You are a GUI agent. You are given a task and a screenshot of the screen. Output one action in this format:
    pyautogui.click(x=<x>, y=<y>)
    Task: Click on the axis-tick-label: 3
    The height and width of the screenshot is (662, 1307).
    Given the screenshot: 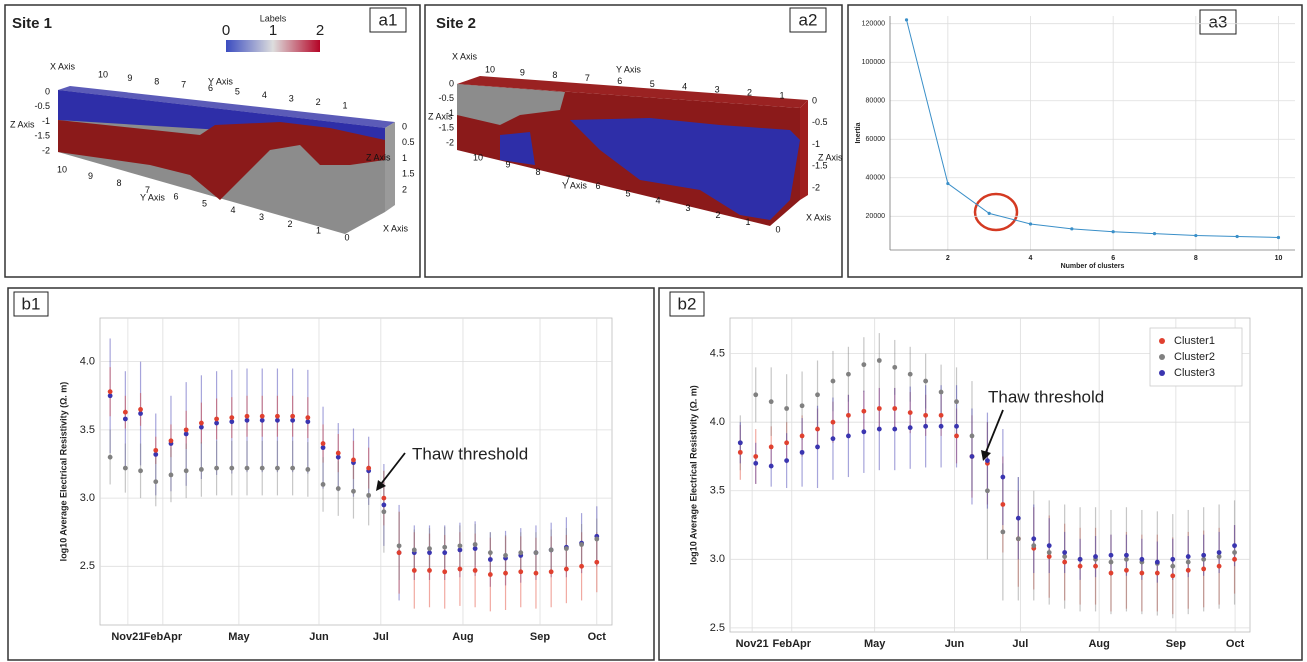 What is the action you would take?
    pyautogui.click(x=291, y=98)
    